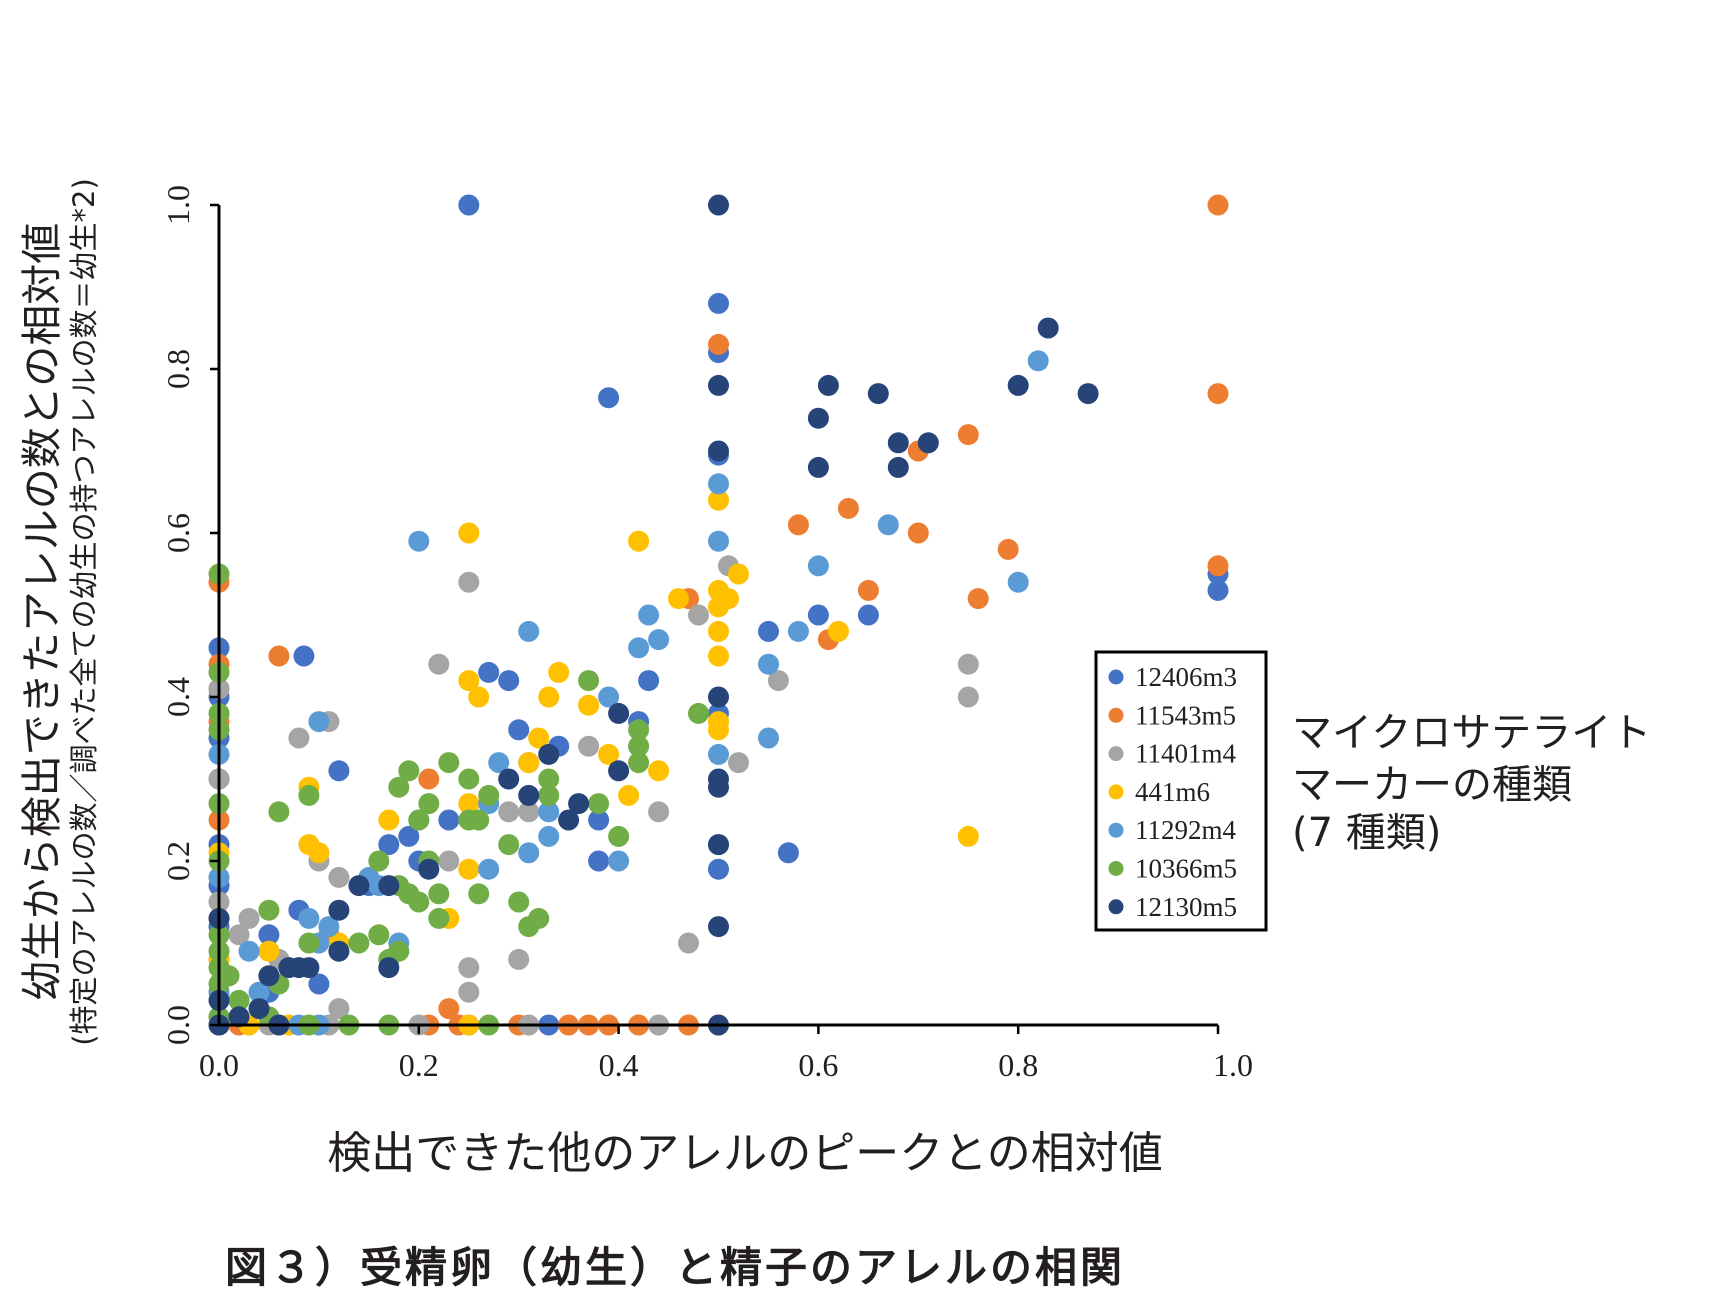 The height and width of the screenshot is (1316, 1717). Describe the element at coordinates (219, 1065) in the screenshot. I see `x-tick-label: 0.0` at that location.